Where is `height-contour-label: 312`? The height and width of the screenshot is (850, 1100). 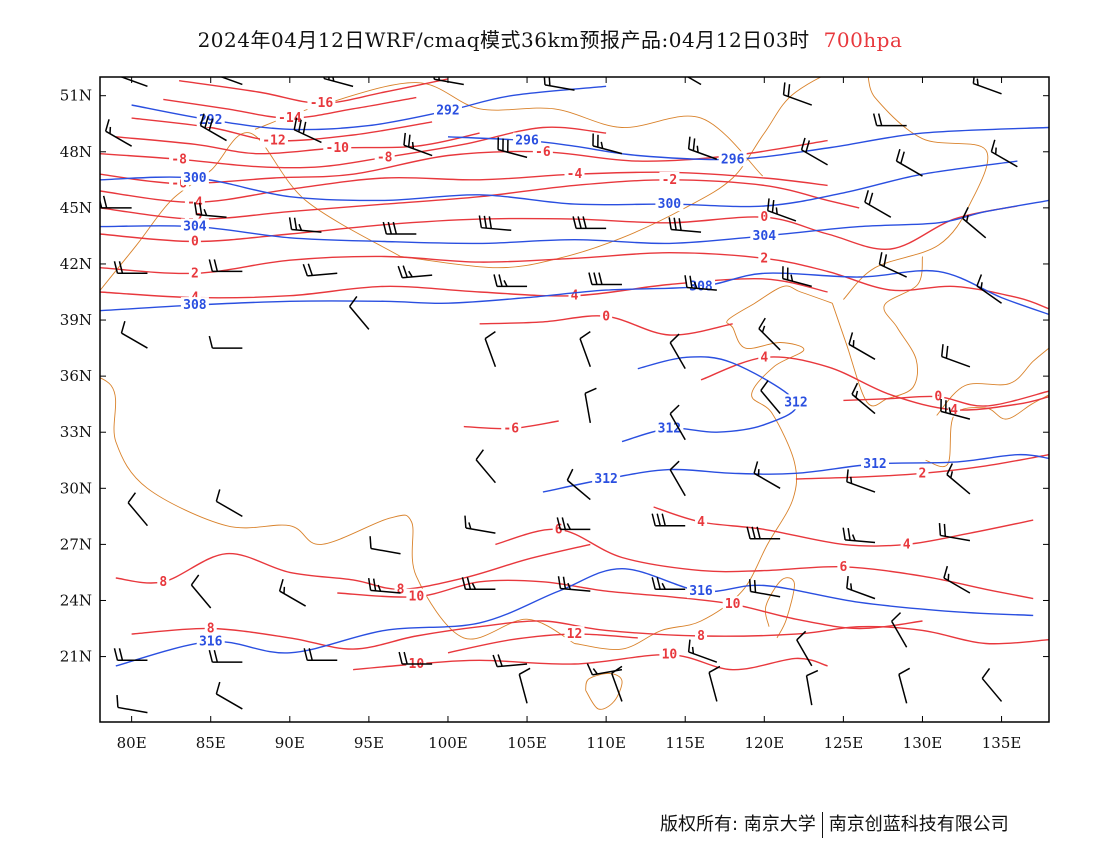 height-contour-label: 312 is located at coordinates (795, 402).